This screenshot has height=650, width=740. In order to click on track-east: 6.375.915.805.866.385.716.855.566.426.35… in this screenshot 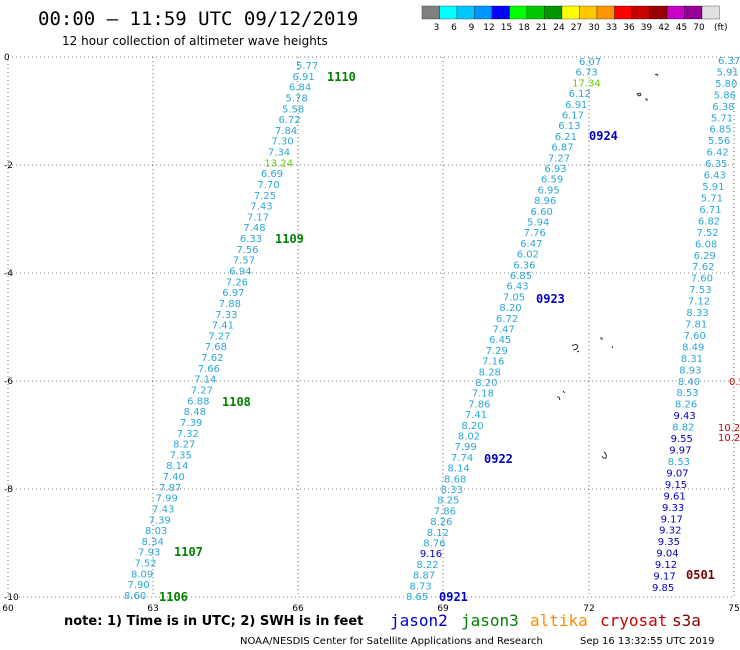, I will do `click(696, 325)`.